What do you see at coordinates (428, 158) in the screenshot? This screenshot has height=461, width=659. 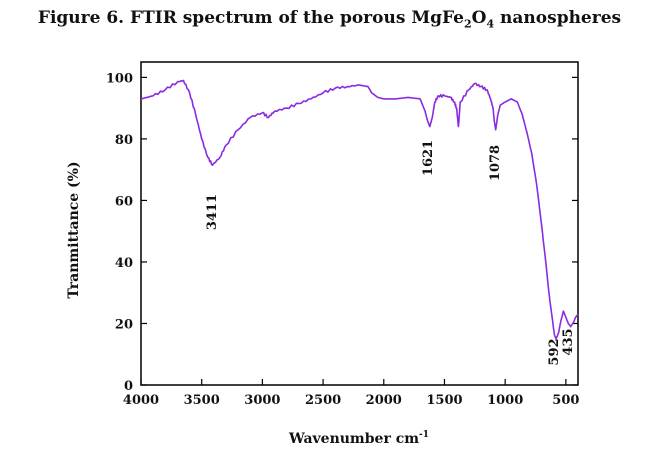 I see `peak-label-1621: 1621` at bounding box center [428, 158].